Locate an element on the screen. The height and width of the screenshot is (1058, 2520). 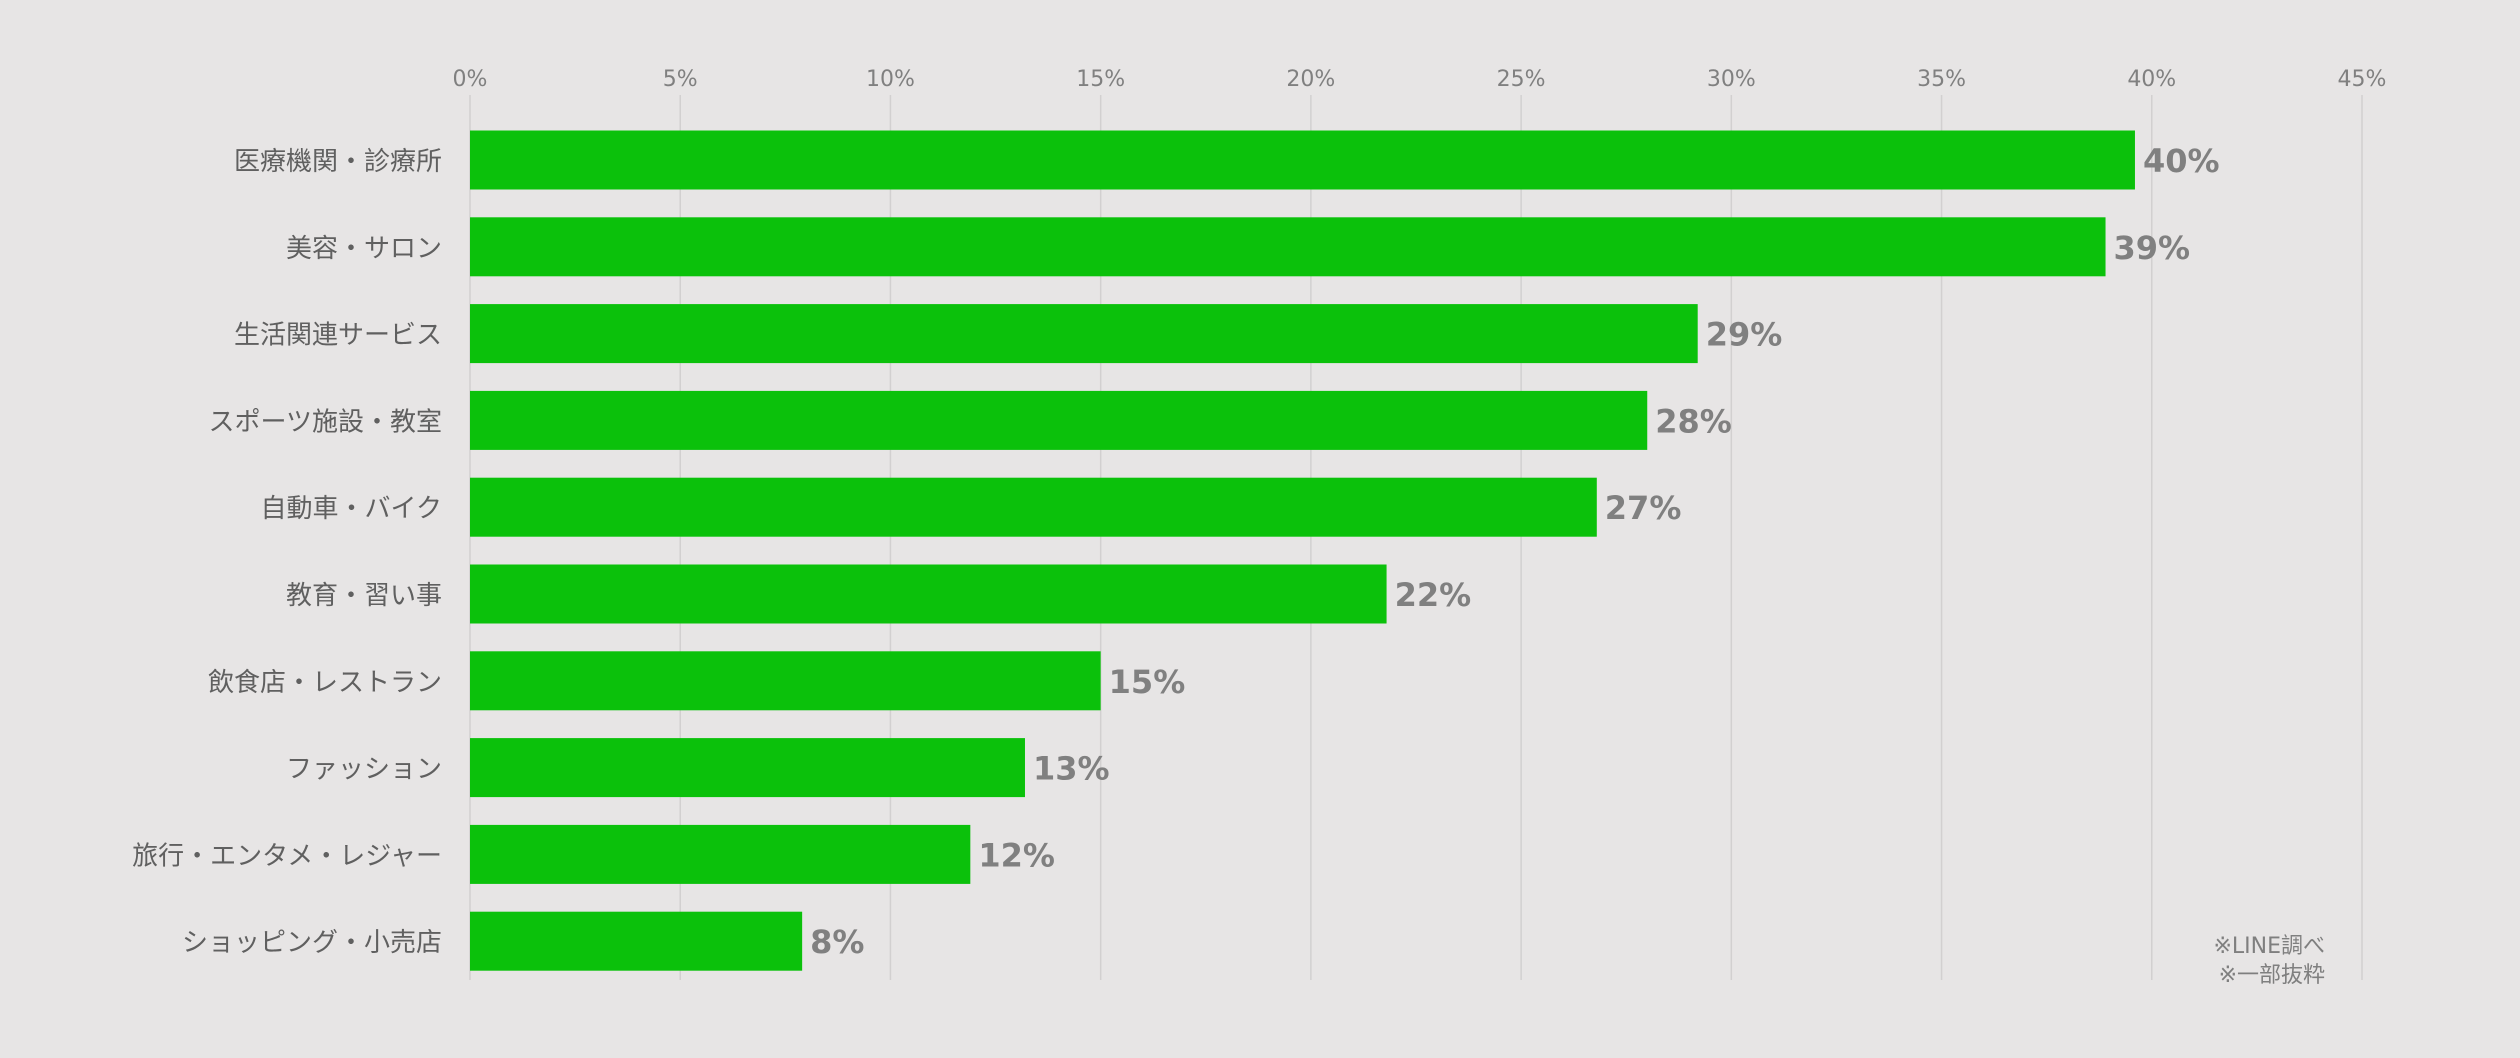
x-tick-label: 40% is located at coordinates (2151, 79).